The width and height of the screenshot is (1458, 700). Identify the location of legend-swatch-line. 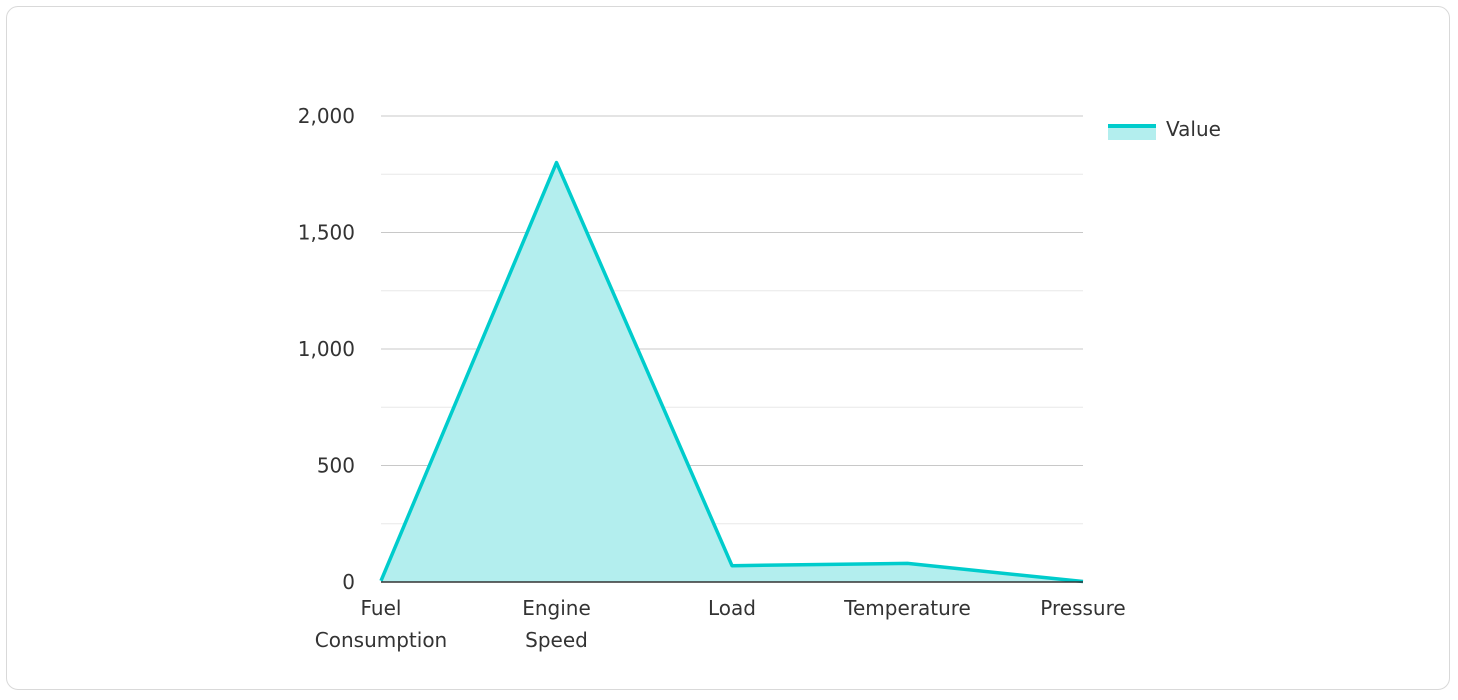
(1132, 126).